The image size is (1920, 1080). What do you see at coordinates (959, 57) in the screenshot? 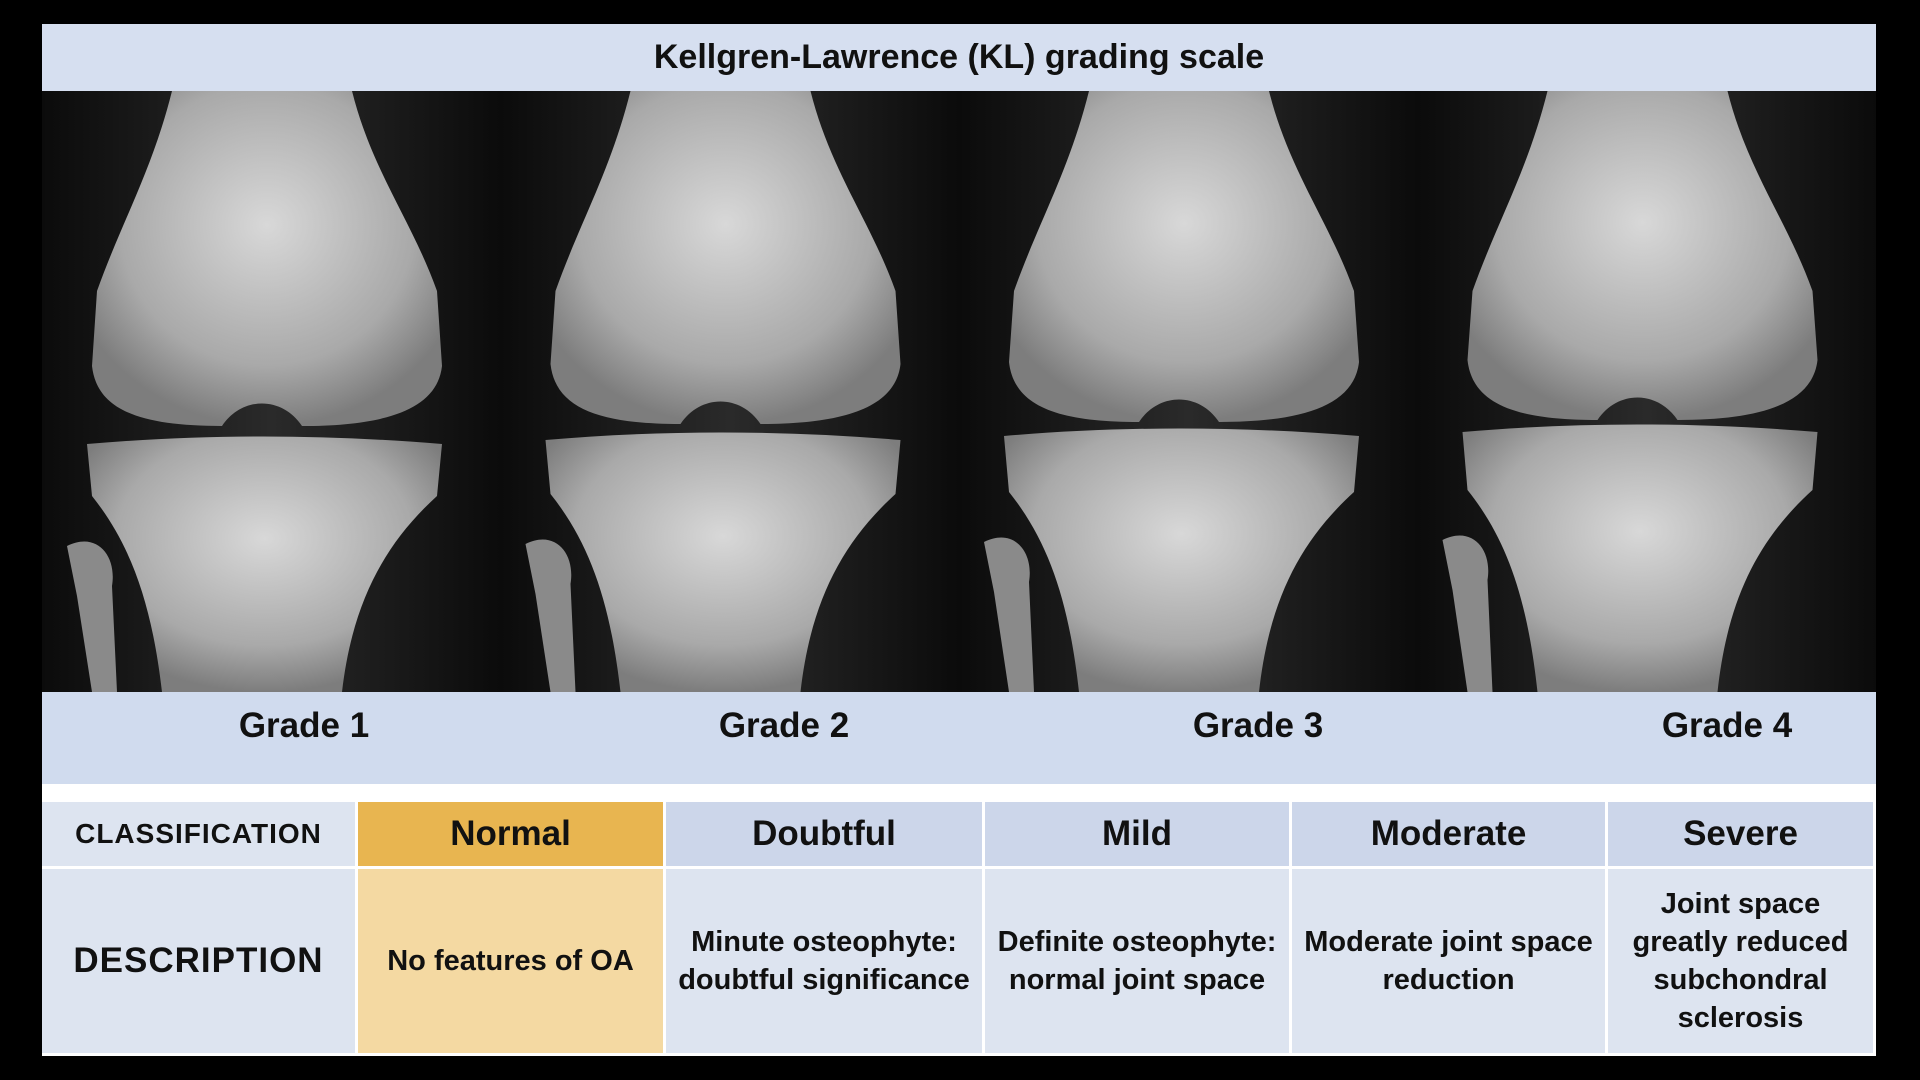
I see `slide-title: Kellgren-Lawrence (KL) grading scale` at bounding box center [959, 57].